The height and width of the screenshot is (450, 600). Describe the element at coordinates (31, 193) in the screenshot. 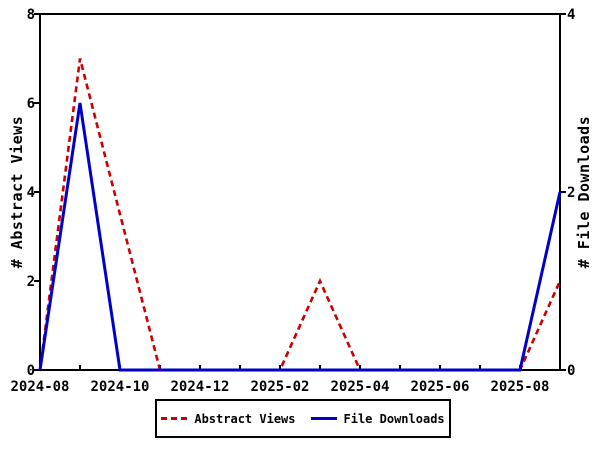

I see `left-y-tick-label: 4` at that location.